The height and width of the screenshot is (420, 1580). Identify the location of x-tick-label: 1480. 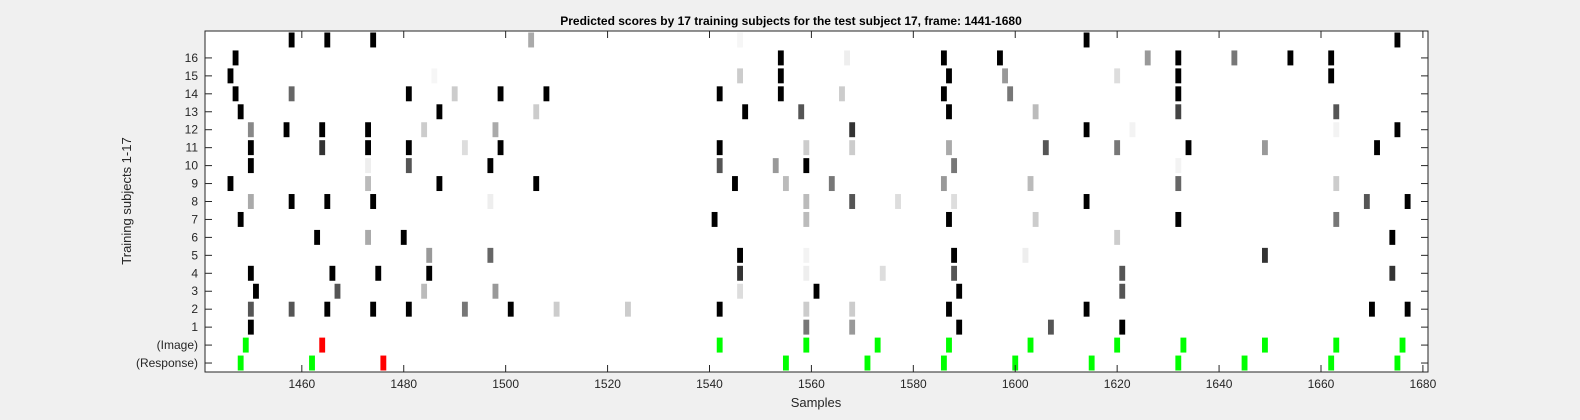
(403, 384).